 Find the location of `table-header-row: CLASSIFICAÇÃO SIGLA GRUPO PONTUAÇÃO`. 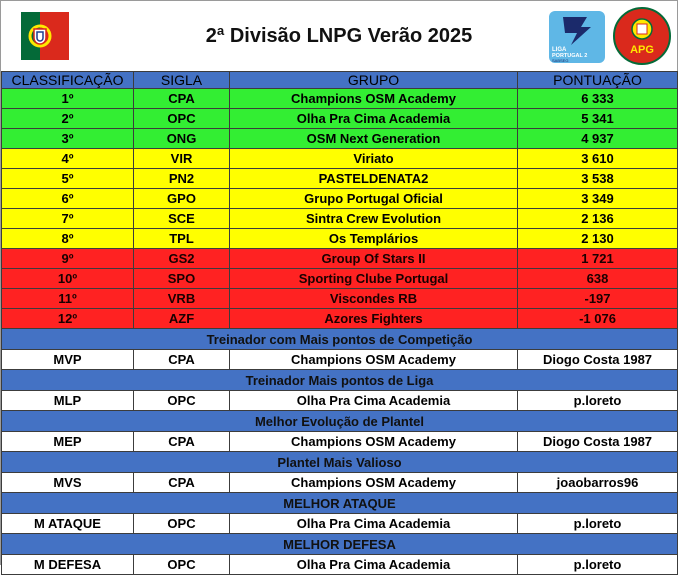

table-header-row: CLASSIFICAÇÃO SIGLA GRUPO PONTUAÇÃO is located at coordinates (339, 80).